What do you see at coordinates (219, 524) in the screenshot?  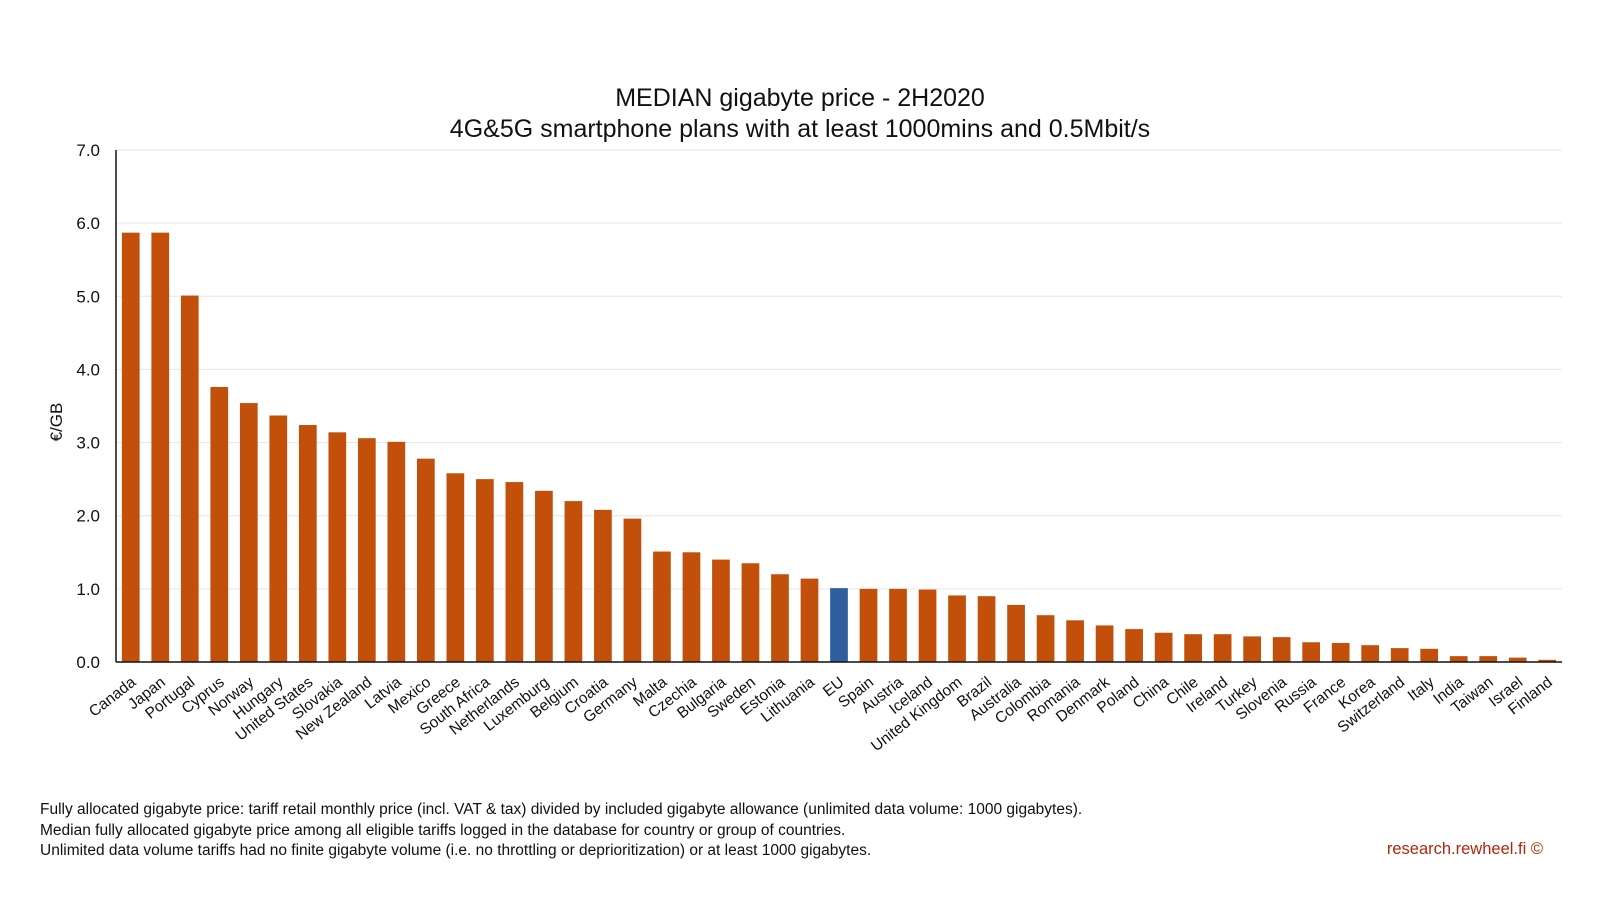 I see `bar-cyprus` at bounding box center [219, 524].